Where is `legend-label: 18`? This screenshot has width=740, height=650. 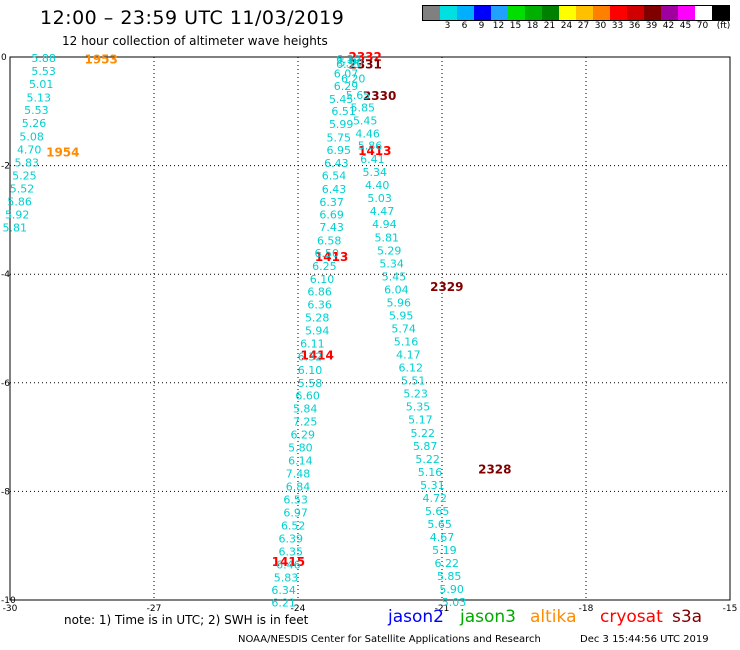 legend-label: 18 is located at coordinates (532, 26).